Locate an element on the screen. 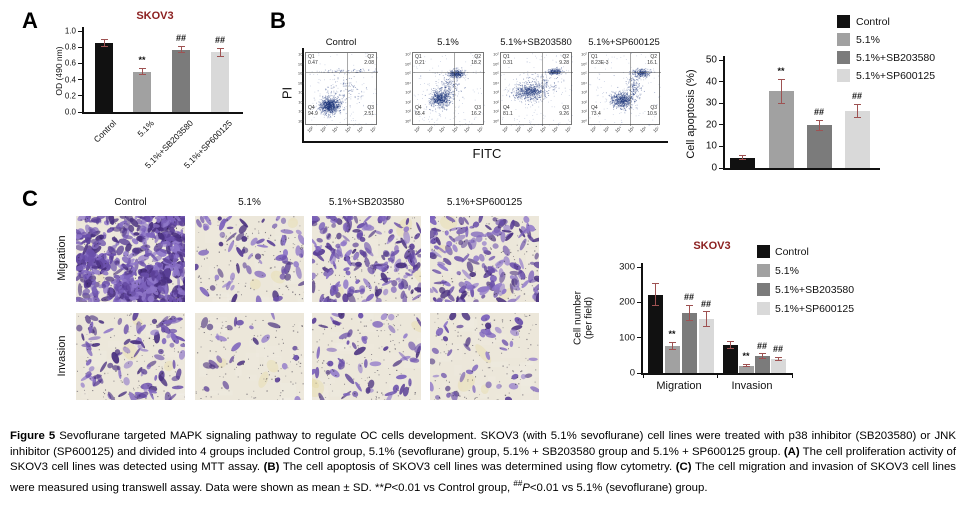 The height and width of the screenshot is (523, 966). quadrant-q4-value: 73.4 is located at coordinates (596, 114).